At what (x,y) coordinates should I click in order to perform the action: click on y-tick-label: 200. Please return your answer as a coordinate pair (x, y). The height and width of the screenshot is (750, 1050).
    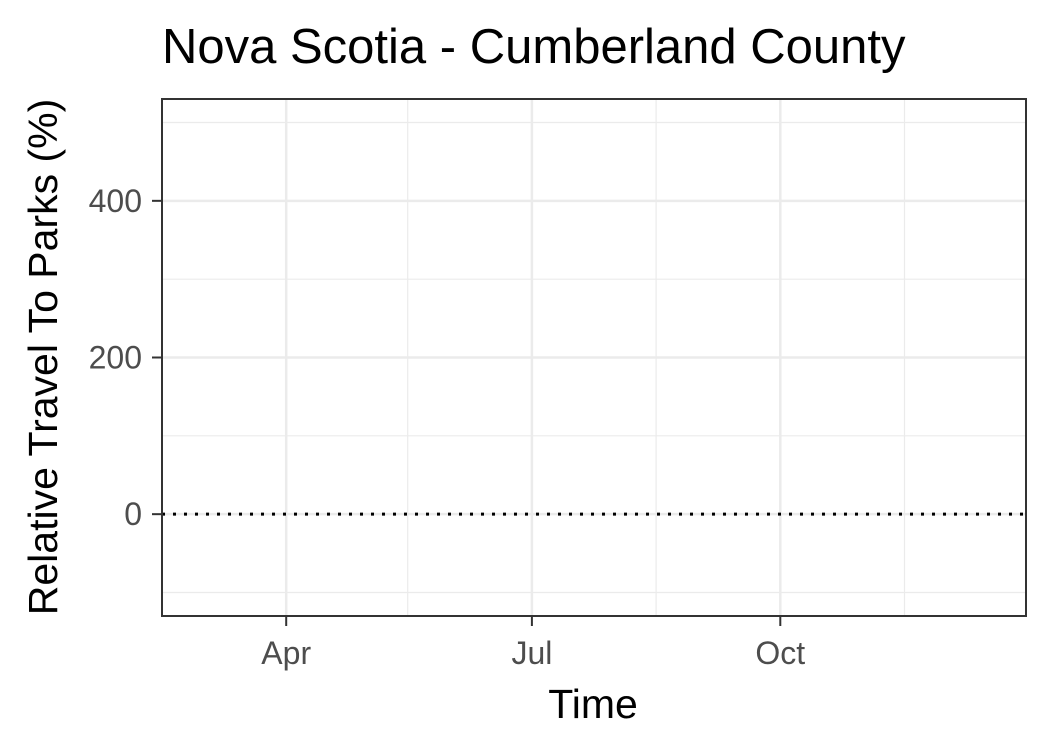
    Looking at the image, I should click on (115, 358).